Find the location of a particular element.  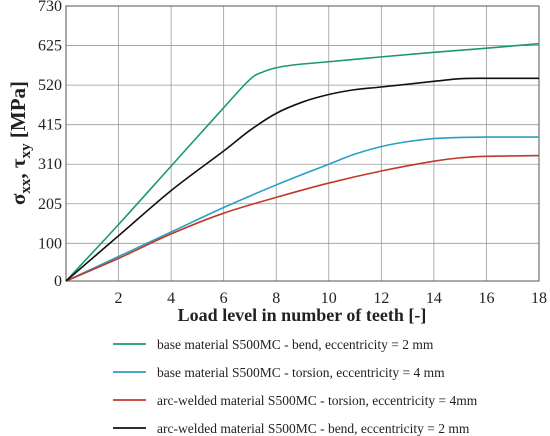

y-tick-label: 625 is located at coordinates (50, 46).